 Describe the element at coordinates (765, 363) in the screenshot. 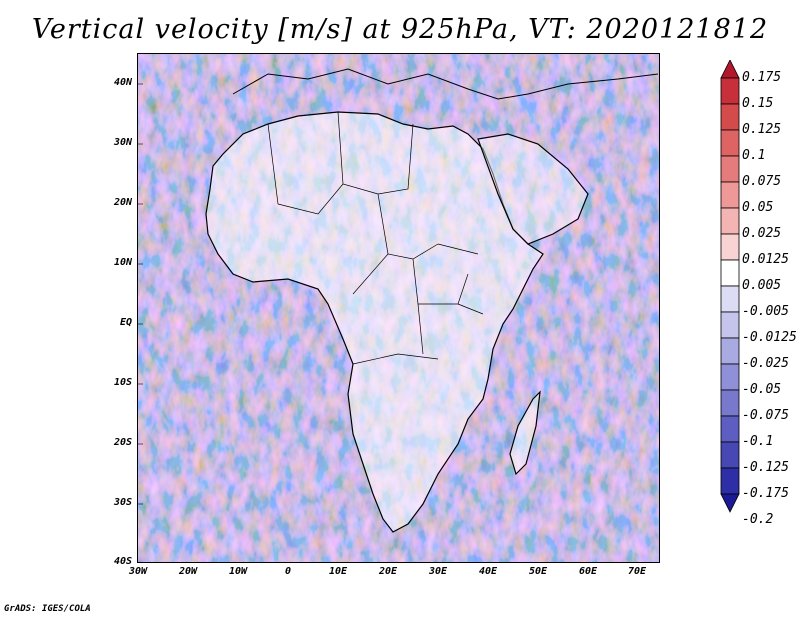

I see `colorbar-tick-label: -0.025` at that location.